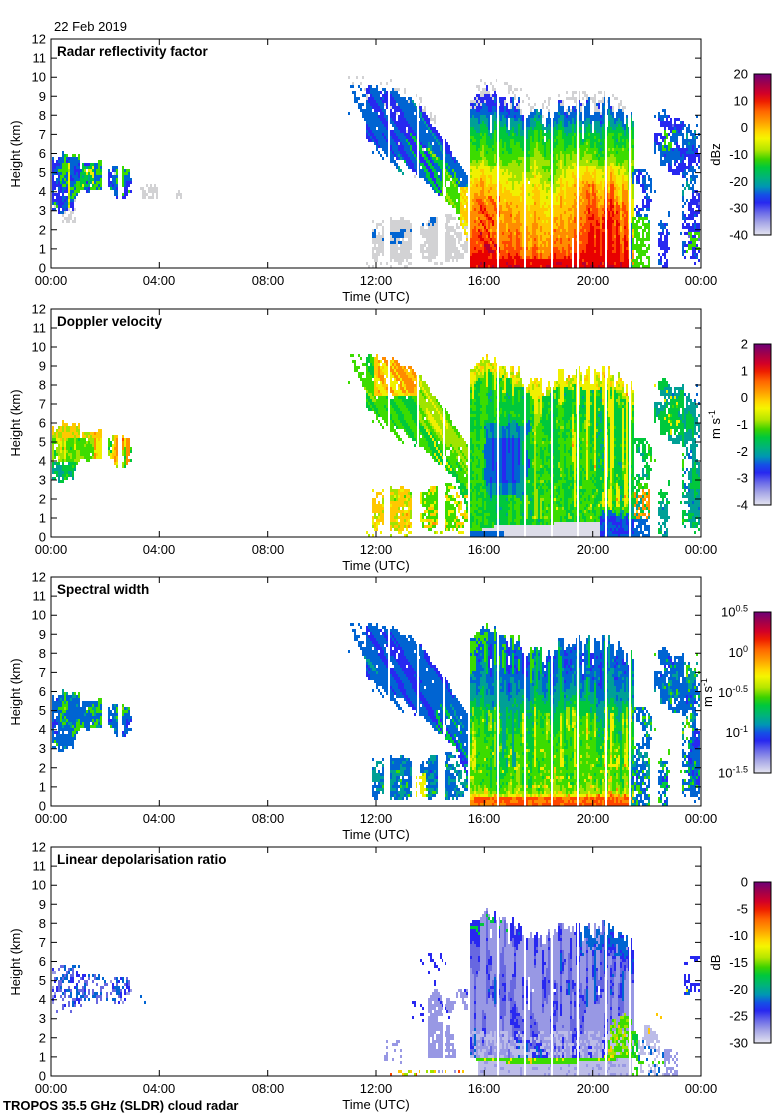 The image size is (780, 1120). Describe the element at coordinates (715, 154) in the screenshot. I see `svg-text: dBz` at that location.